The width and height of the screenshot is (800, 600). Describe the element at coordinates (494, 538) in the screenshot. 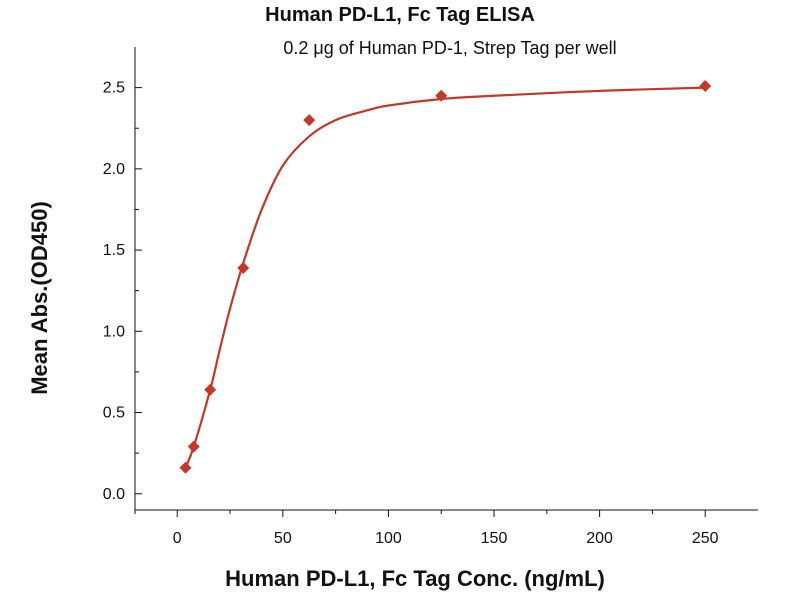

I see `x-tick-label: 150` at that location.